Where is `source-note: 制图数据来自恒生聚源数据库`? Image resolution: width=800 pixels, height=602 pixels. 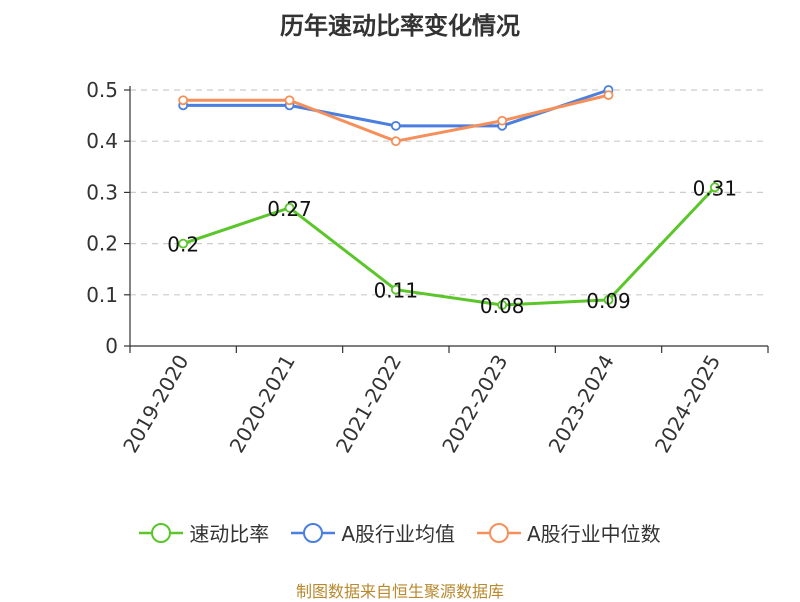 source-note: 制图数据来自恒生聚源数据库 is located at coordinates (399, 591).